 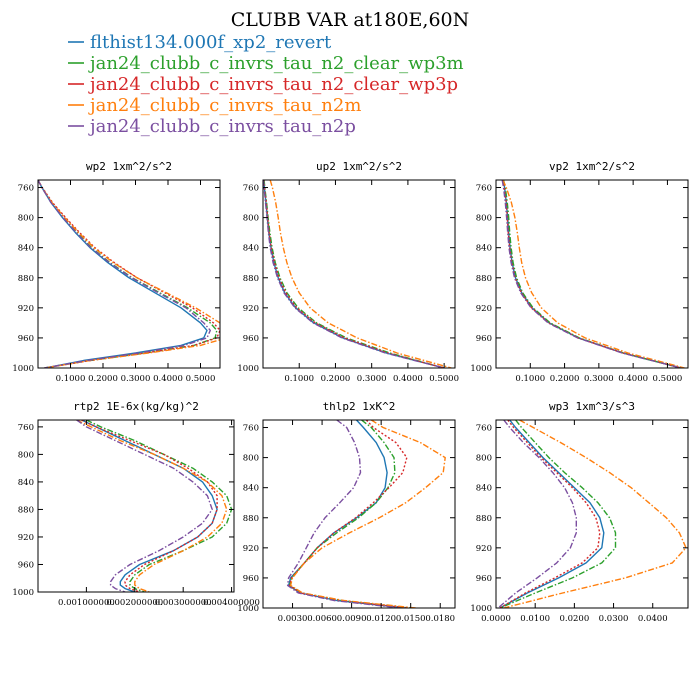 What do you see at coordinates (614, 619) in the screenshot?
I see `x-tick-label: 0.0300` at bounding box center [614, 619].